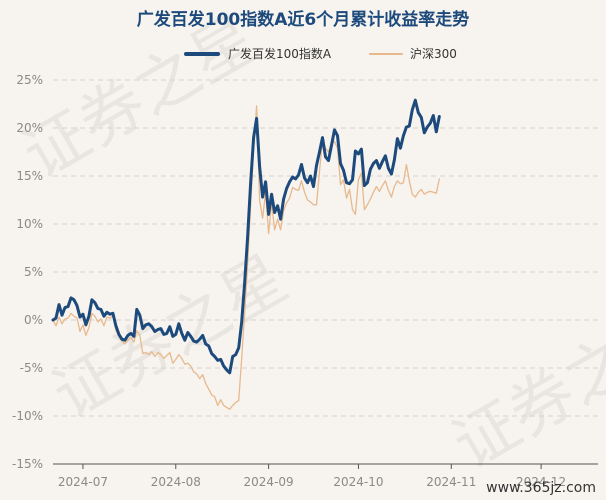  Describe the element at coordinates (269, 482) in the screenshot. I see `x-tick-label: 2024-09` at that location.